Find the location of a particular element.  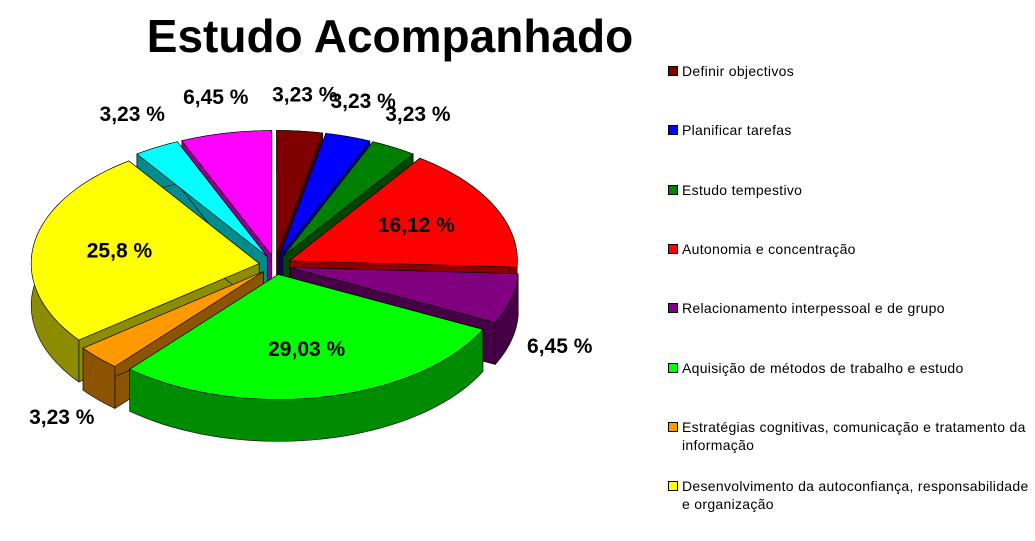

legend-label: Autonomia e concentração is located at coordinates (769, 248).